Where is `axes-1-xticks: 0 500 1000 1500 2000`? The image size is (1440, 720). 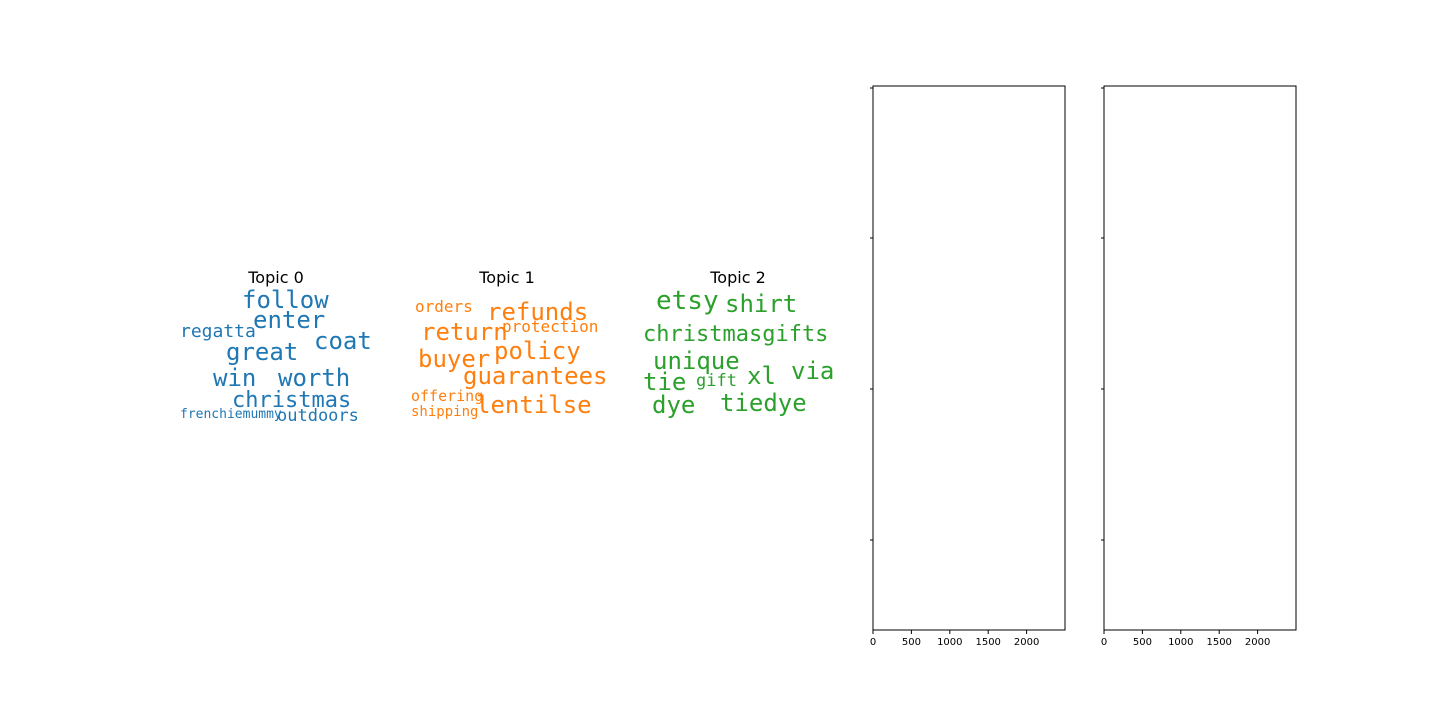 axes-1-xticks: 0 500 1000 1500 2000 is located at coordinates (954, 639).